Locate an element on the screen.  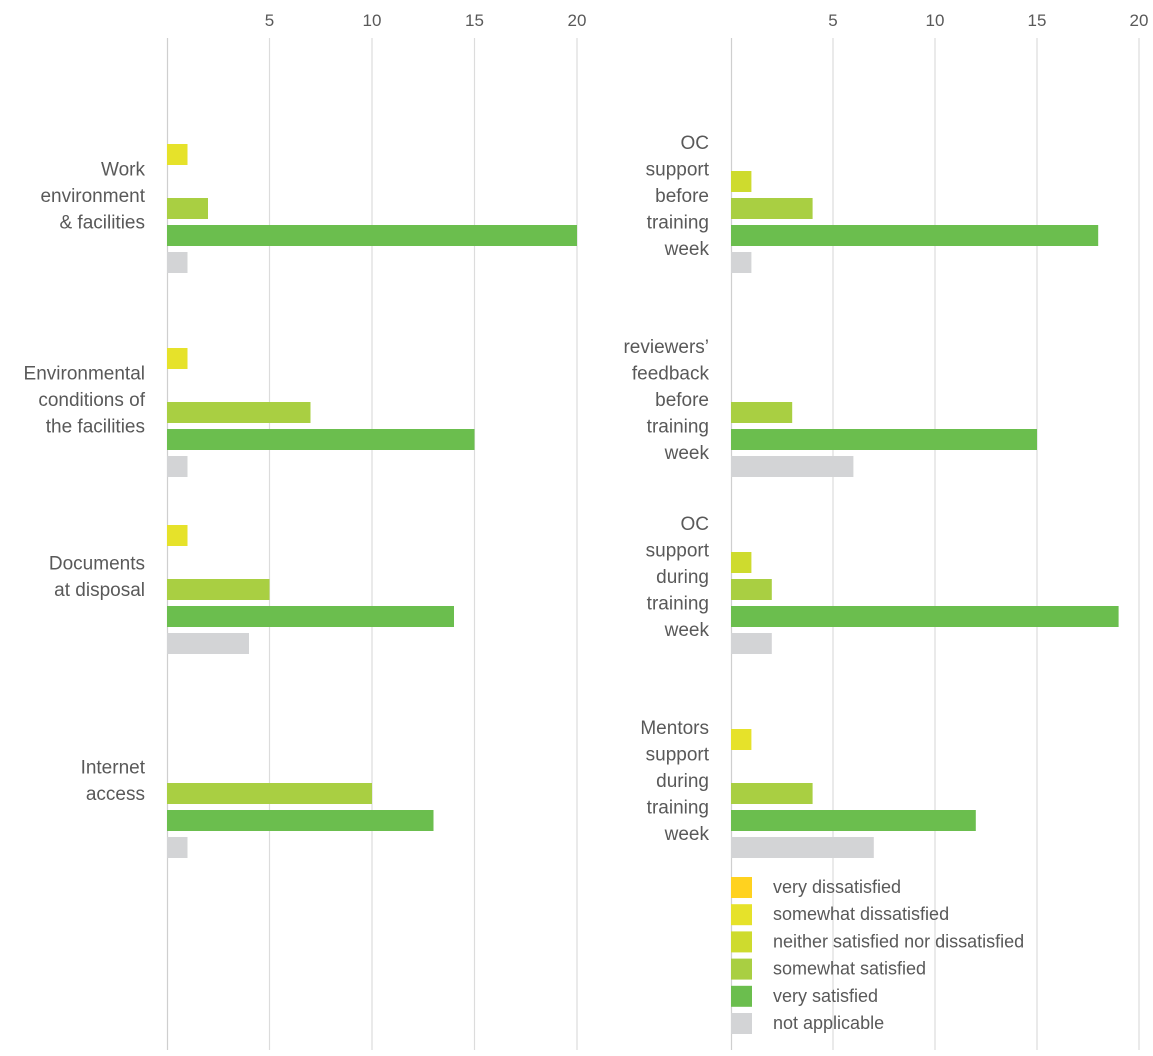
category-label: Mentors support during training week is located at coordinates (674, 781).